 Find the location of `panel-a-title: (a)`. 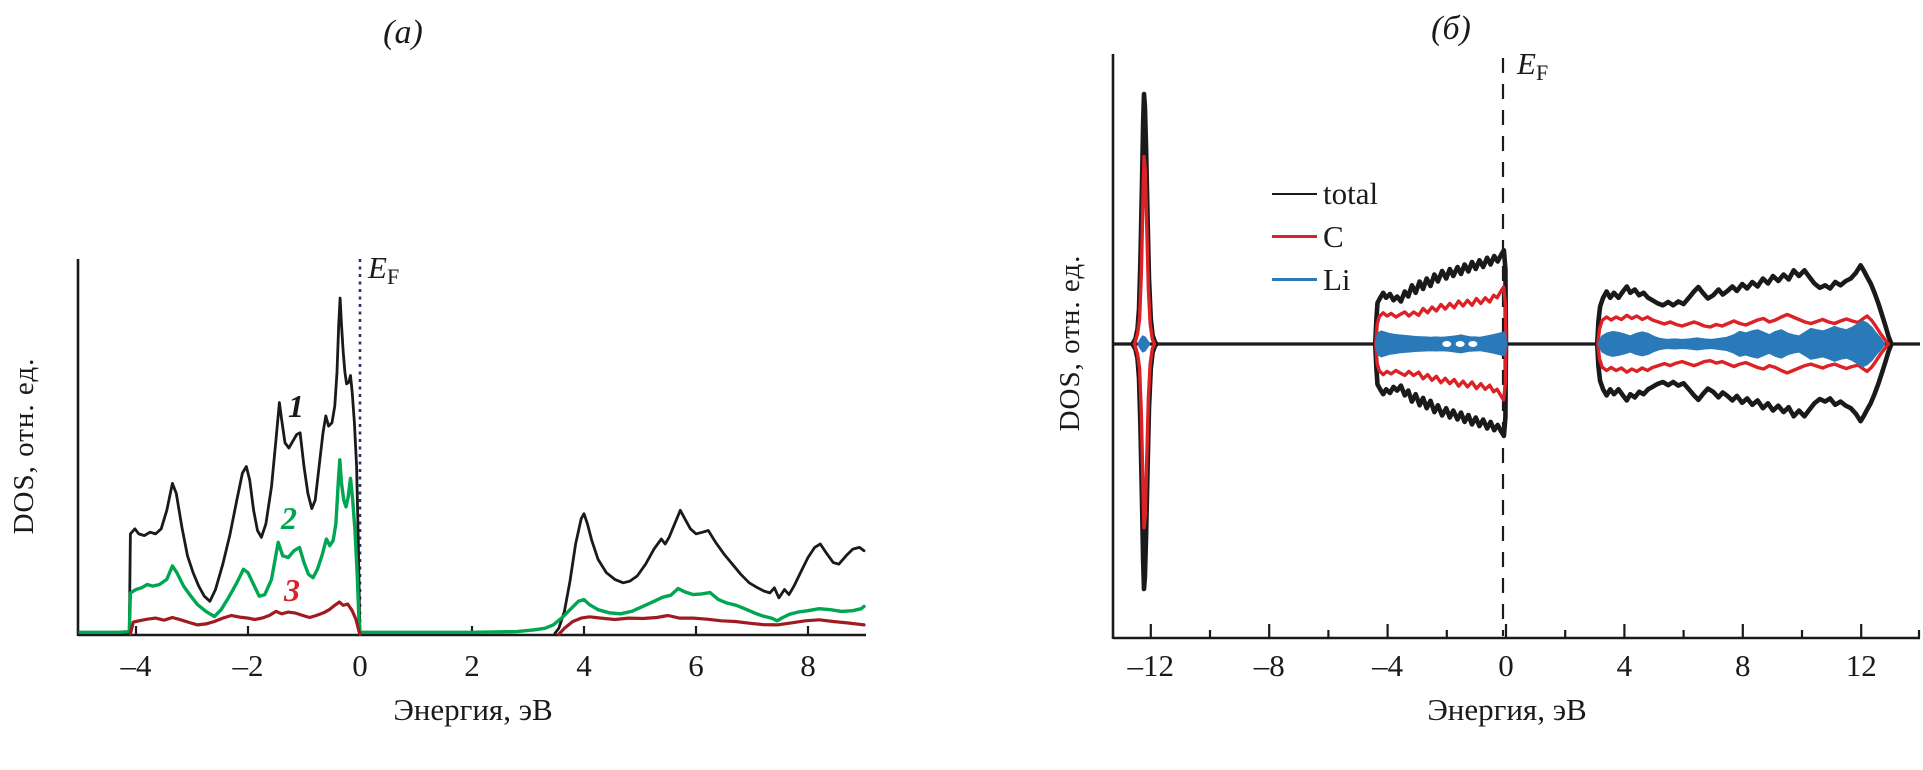

panel-a-title: (a) is located at coordinates (403, 32).